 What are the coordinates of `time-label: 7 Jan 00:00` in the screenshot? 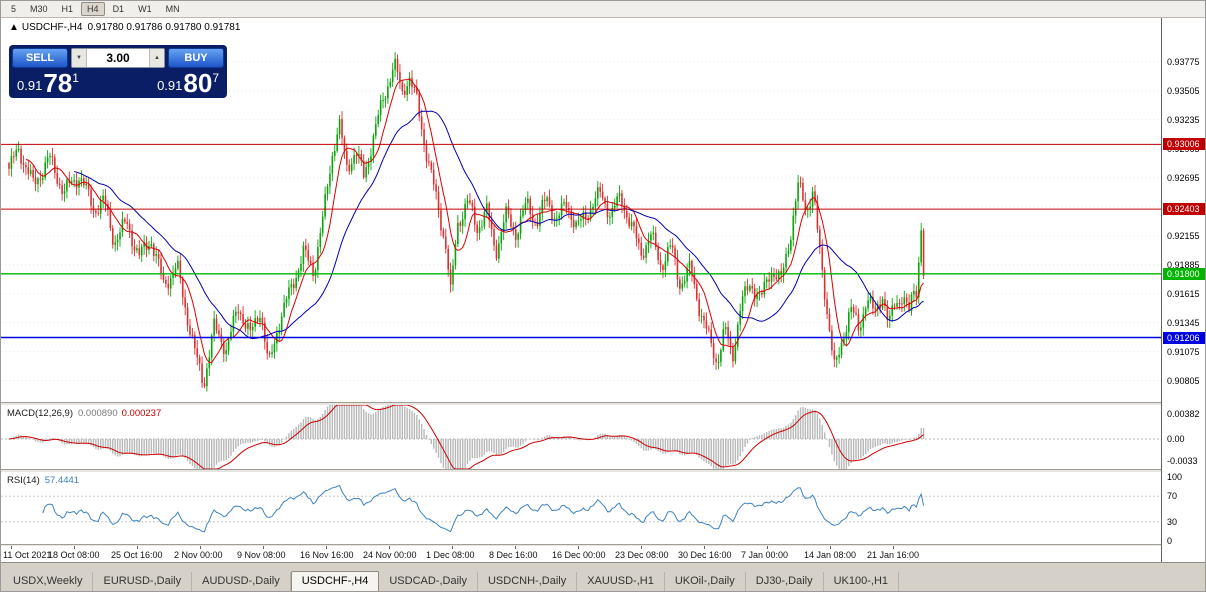 It's located at (765, 555).